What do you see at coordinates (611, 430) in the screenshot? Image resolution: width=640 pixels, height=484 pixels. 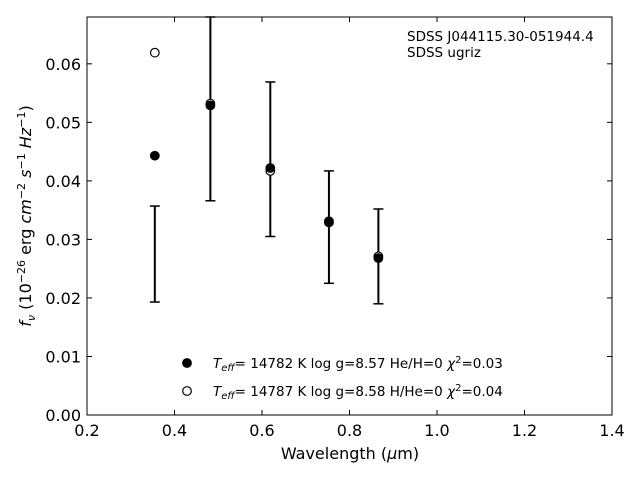 I see `x-tick-label-6: 1.4` at bounding box center [611, 430].